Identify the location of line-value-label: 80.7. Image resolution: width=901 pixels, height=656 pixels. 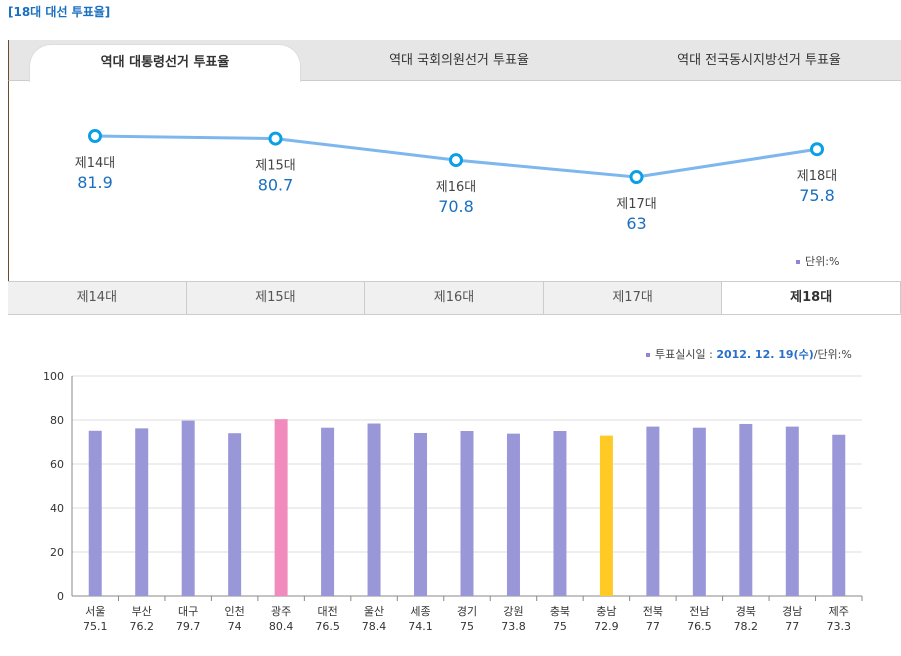
(276, 185).